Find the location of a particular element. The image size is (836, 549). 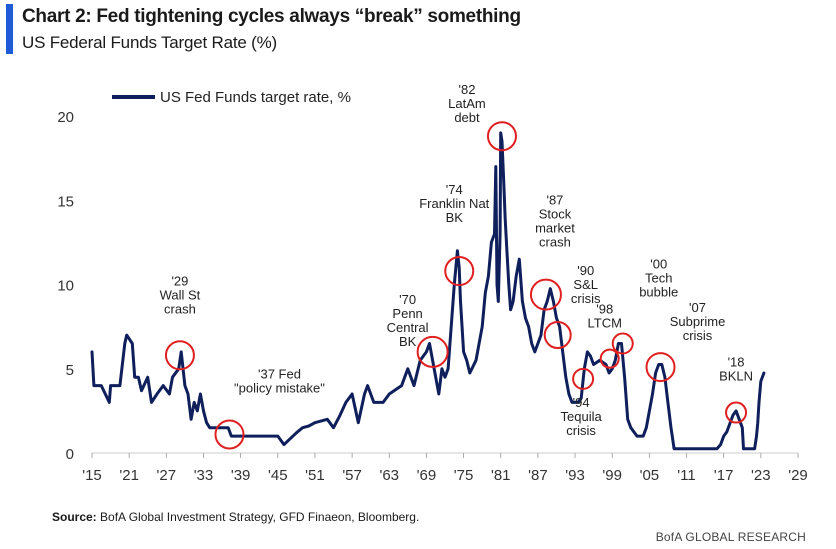

y-tick-label: 5 is located at coordinates (70, 370).